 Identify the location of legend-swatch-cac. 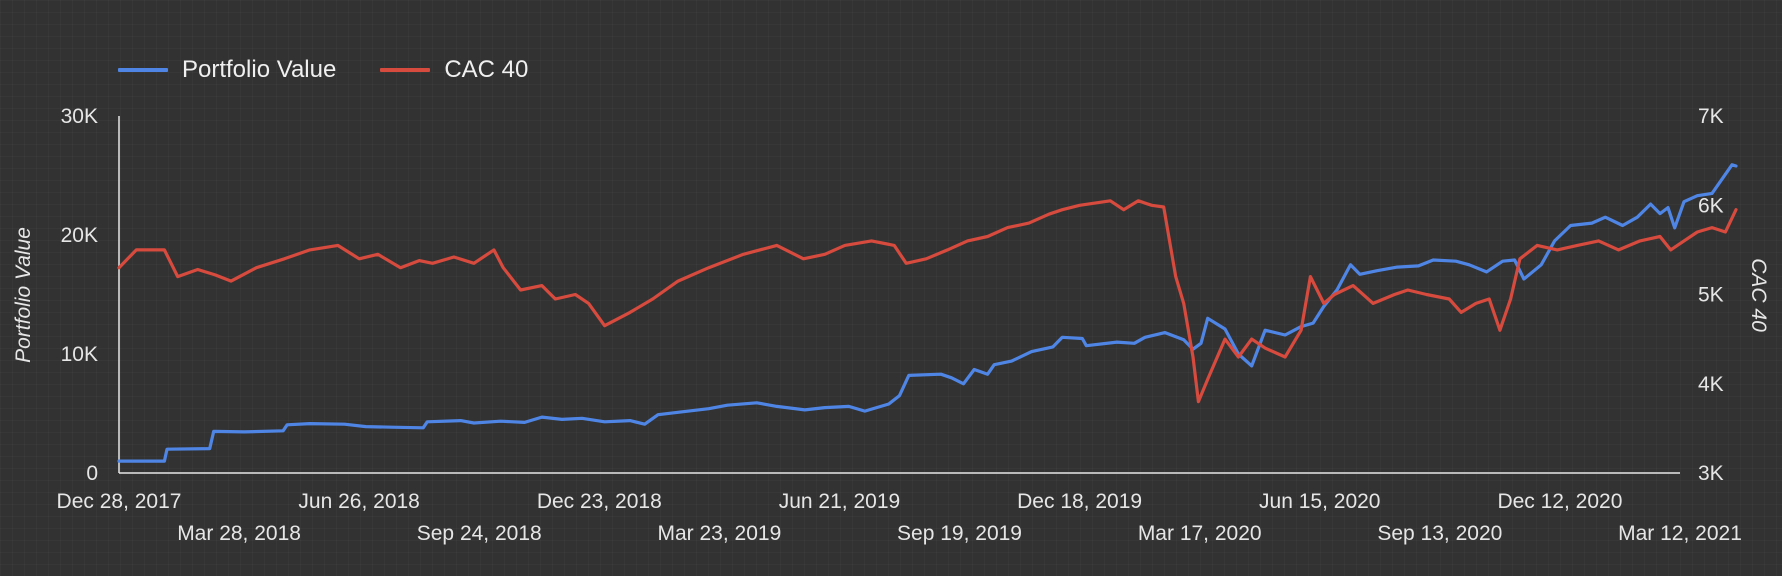
(405, 70).